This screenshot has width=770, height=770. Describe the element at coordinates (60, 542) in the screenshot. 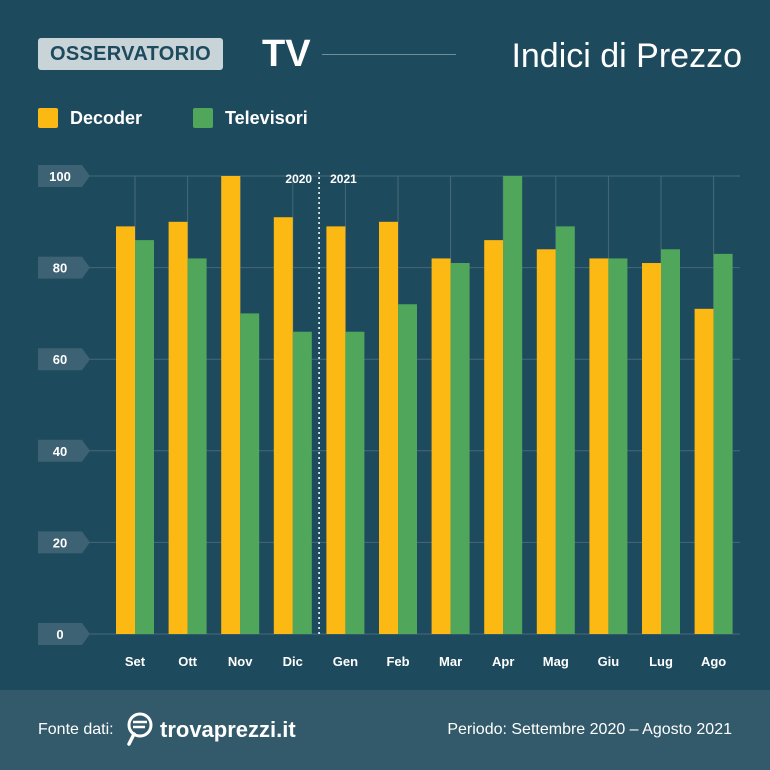

I see `y-tick-label: 20` at that location.